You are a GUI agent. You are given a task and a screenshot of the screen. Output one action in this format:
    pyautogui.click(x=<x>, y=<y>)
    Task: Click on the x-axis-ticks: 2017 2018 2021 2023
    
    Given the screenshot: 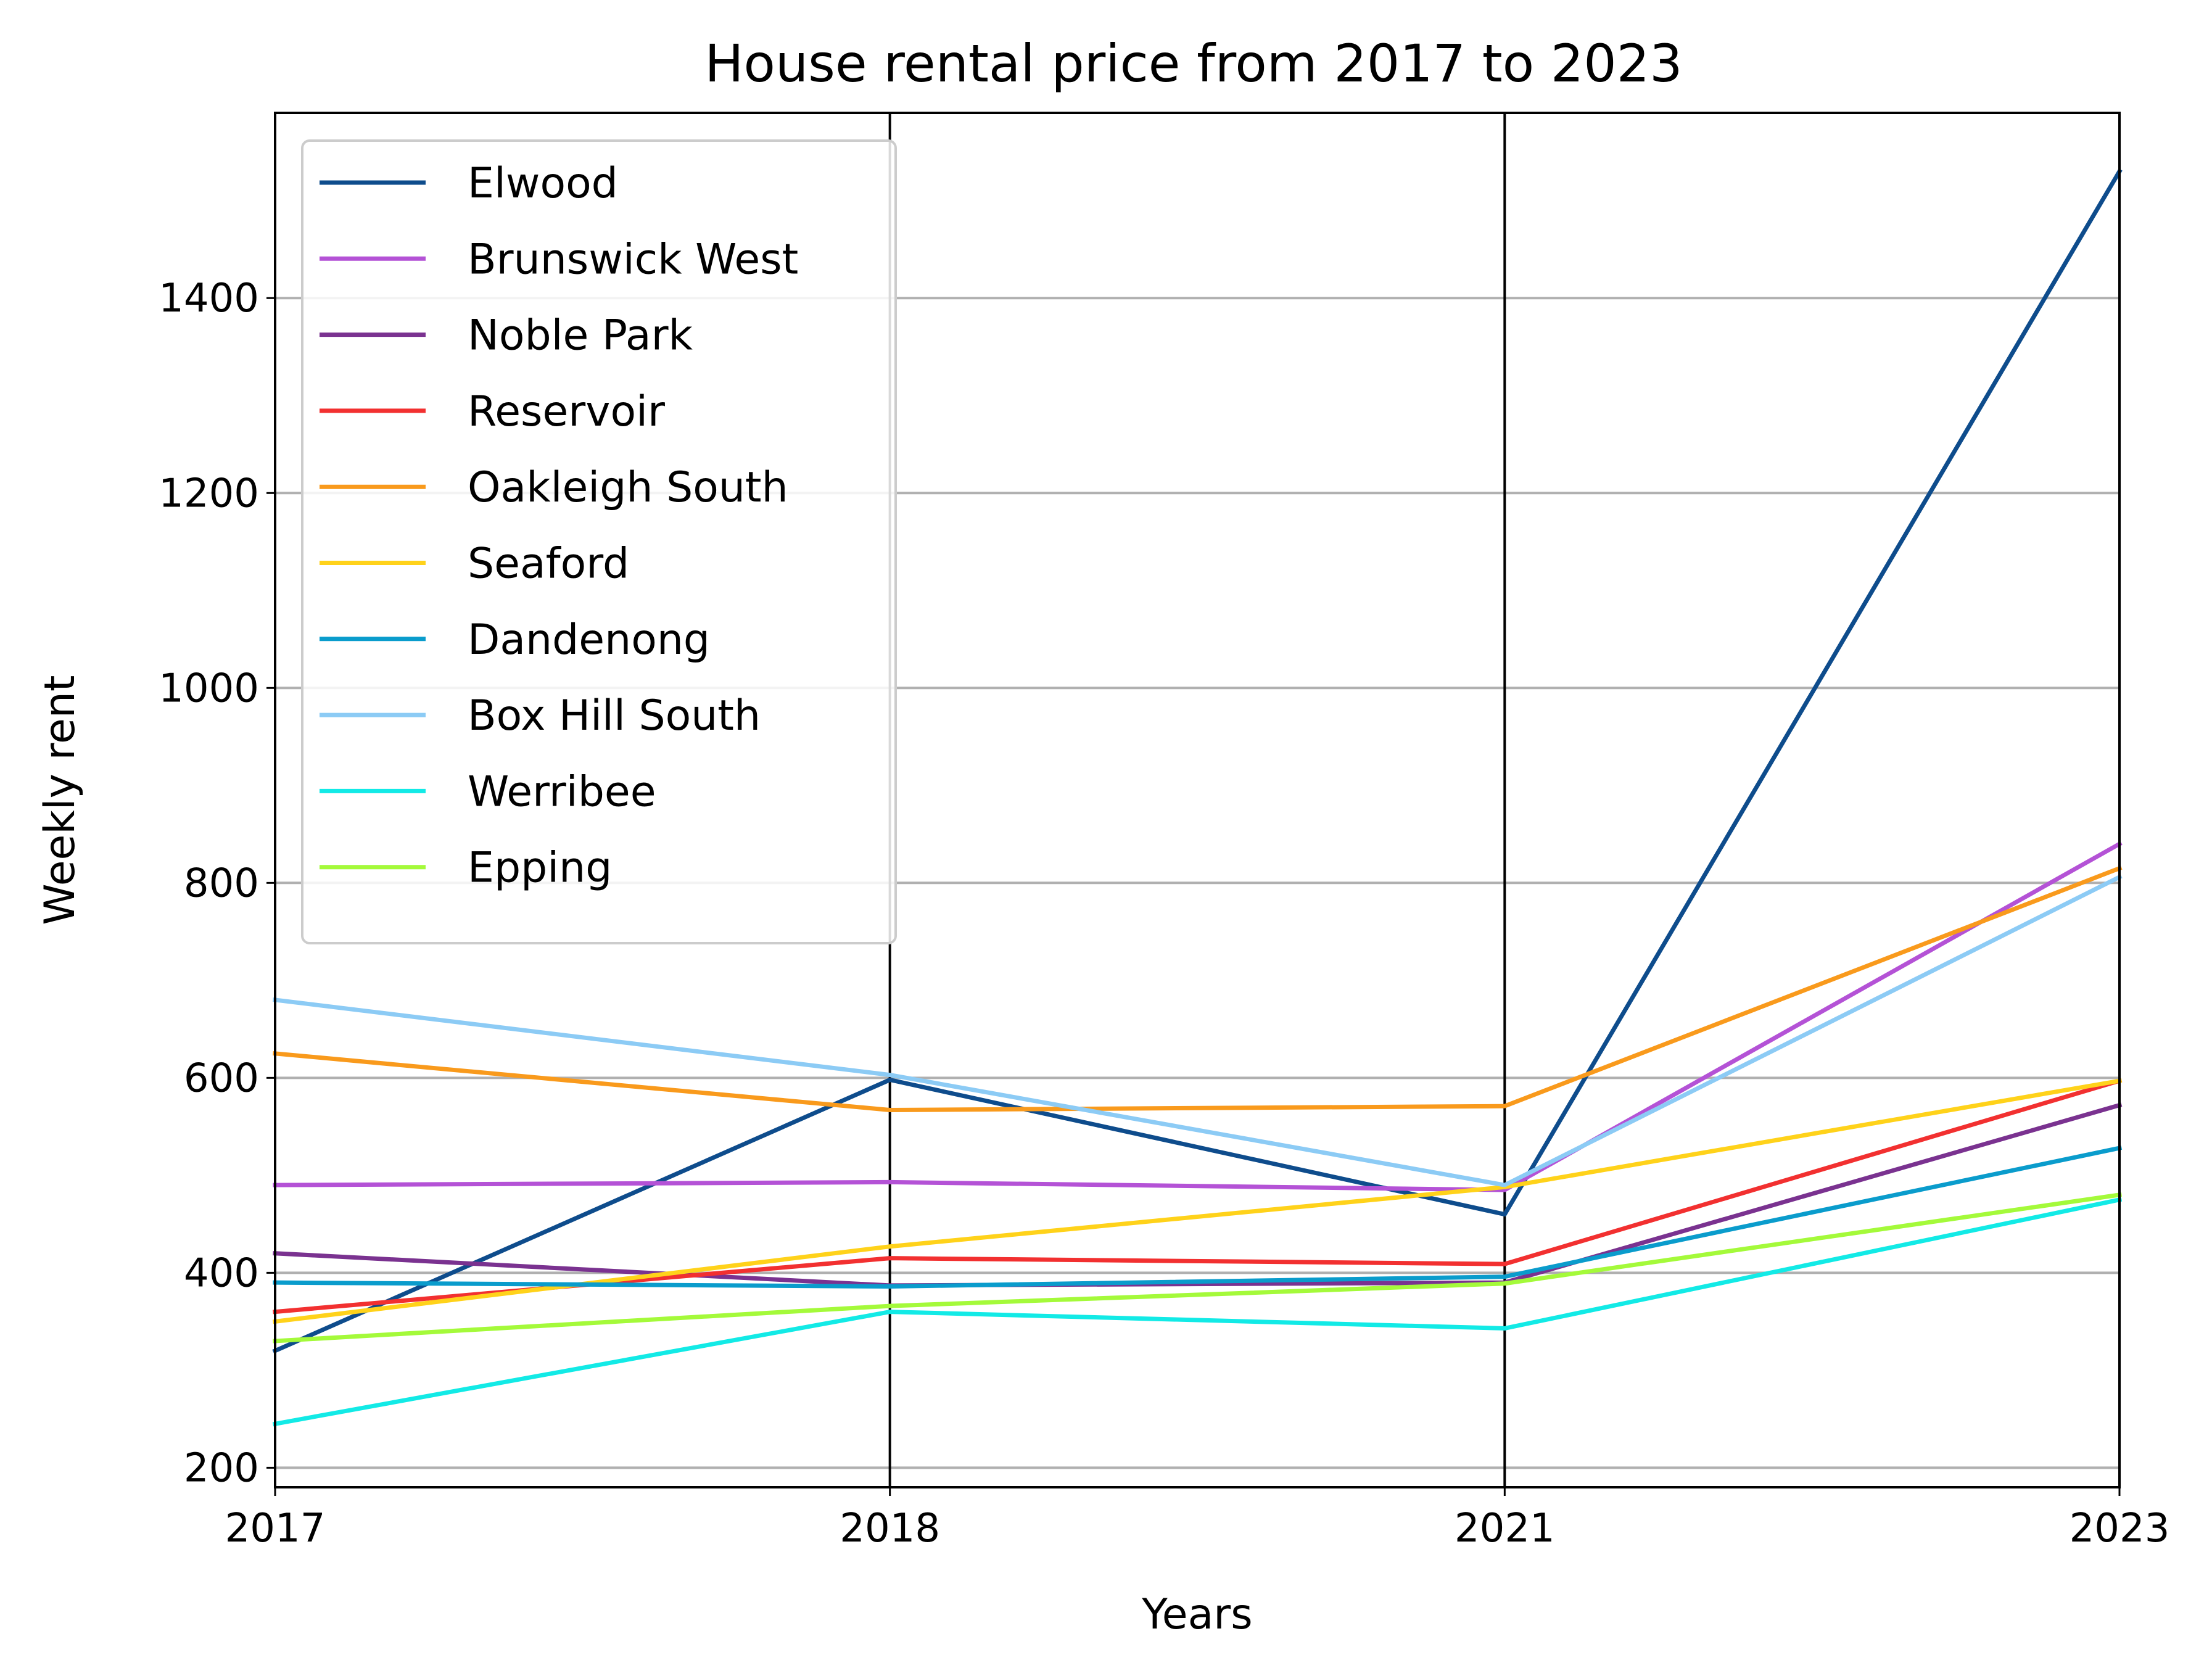 What is the action you would take?
    pyautogui.click(x=1197, y=1519)
    